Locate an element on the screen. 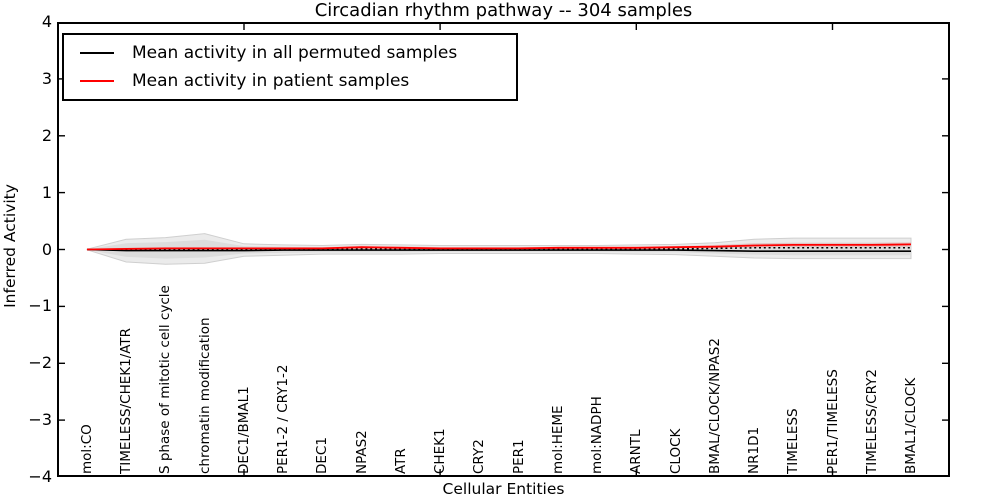 Image resolution: width=1000 pixels, height=500 pixels. chart-title: Circadian rhythm pathway -- 304 samples is located at coordinates (503, 10).